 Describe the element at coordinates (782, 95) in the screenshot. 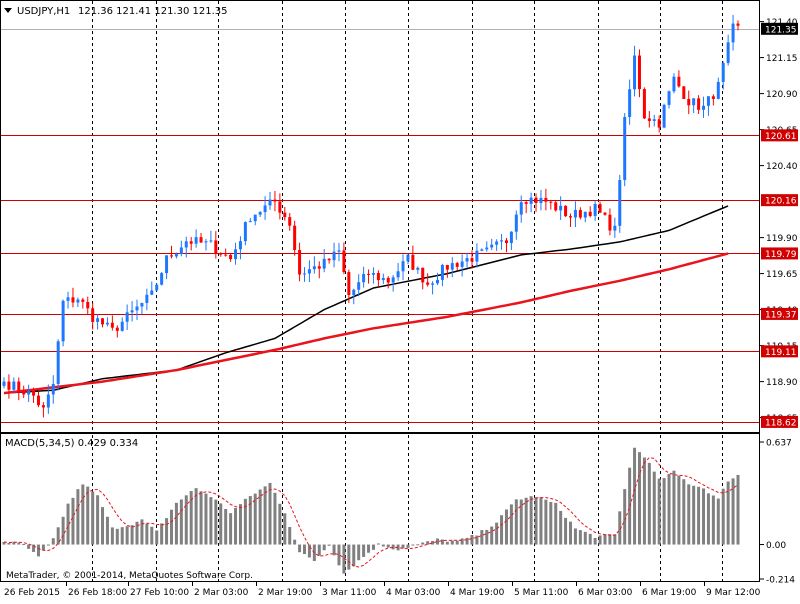

I see `price-tick-label: 120.90` at that location.